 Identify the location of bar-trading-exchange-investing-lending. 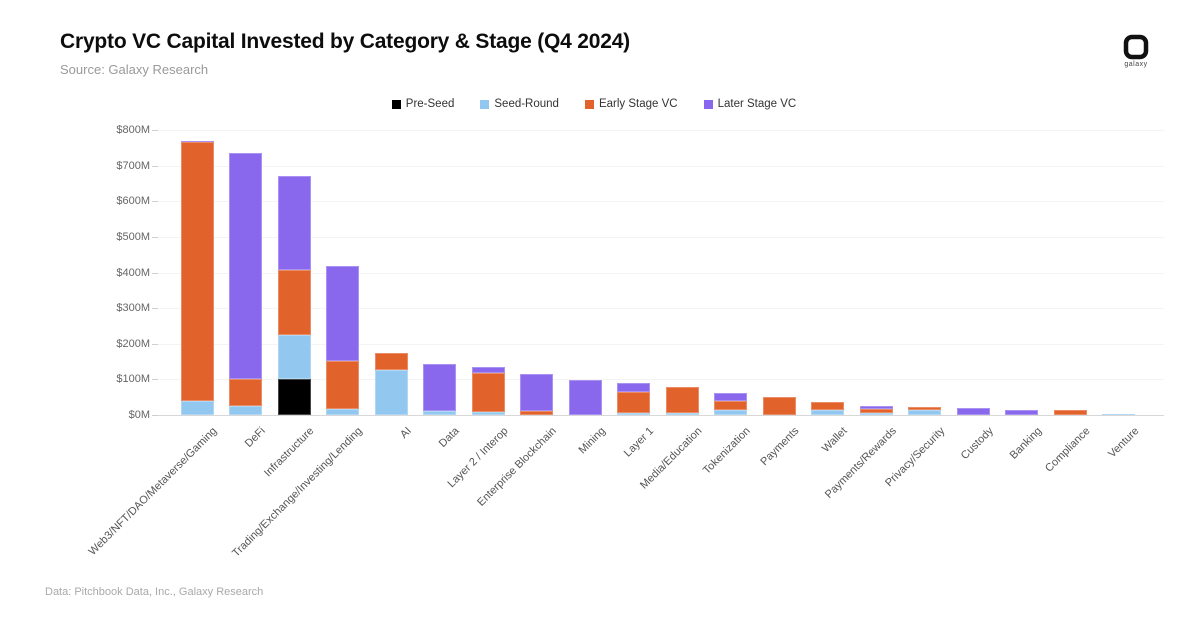
(342, 340).